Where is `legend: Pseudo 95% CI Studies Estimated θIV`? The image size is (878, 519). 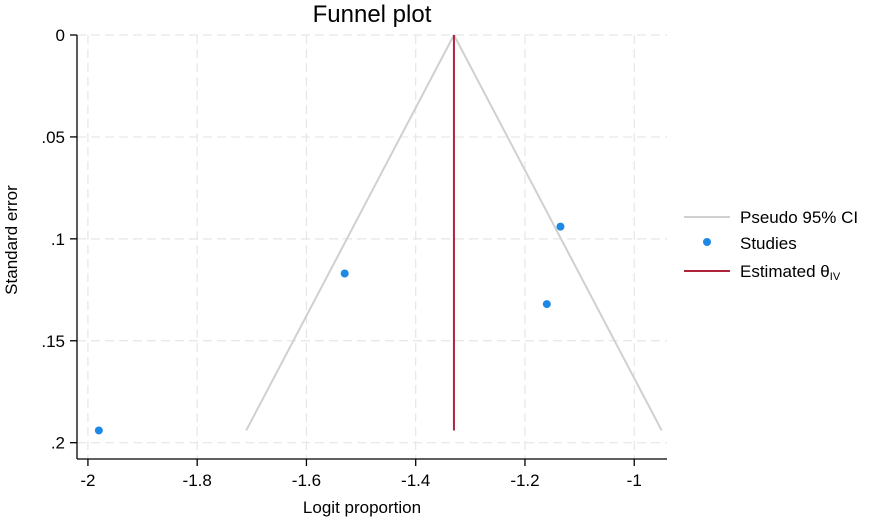
legend: Pseudo 95% CI Studies Estimated θIV is located at coordinates (771, 245).